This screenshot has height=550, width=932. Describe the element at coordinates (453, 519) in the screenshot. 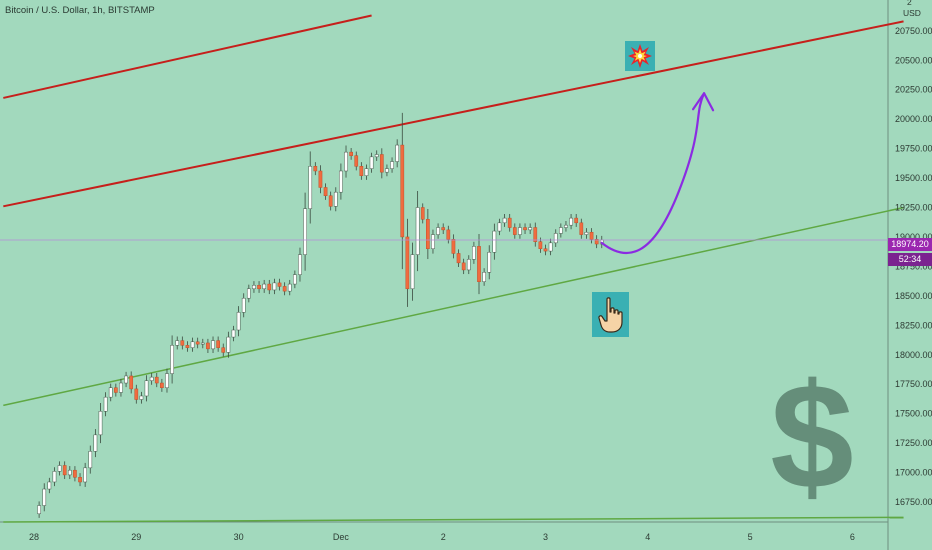

I see `bottom-green-line` at that location.